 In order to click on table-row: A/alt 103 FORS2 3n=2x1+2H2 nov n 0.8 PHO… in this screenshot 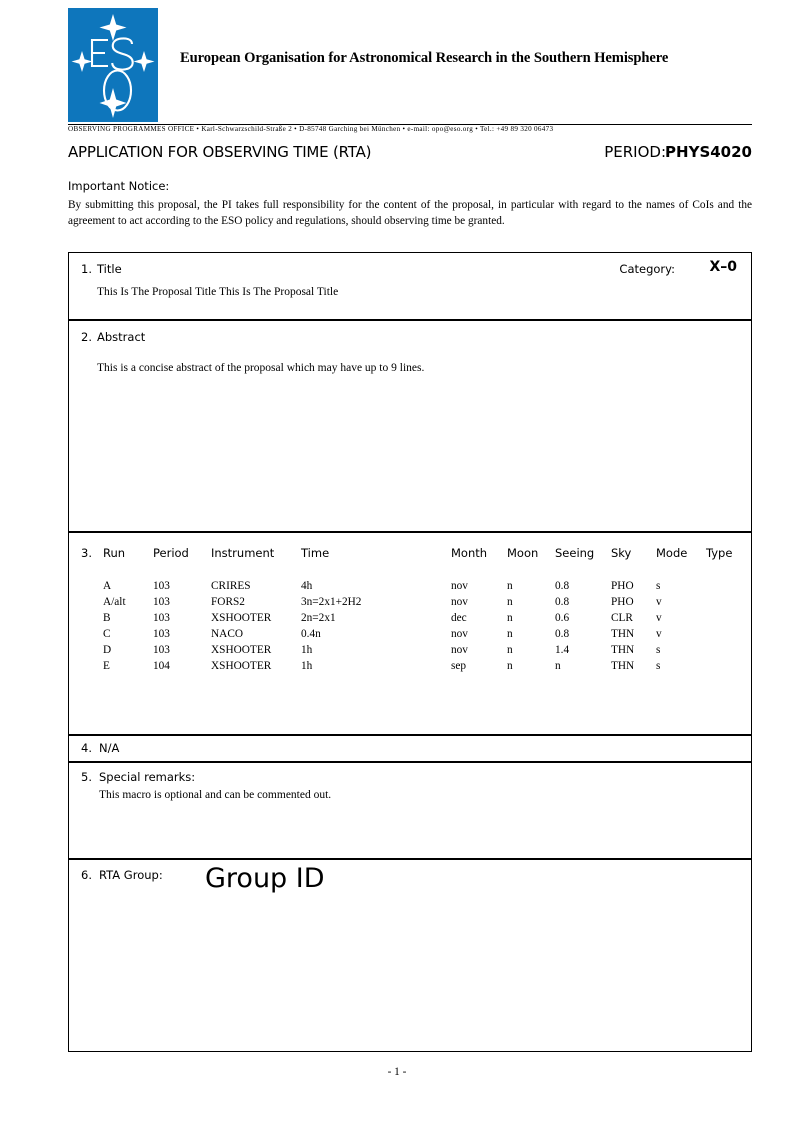, I will do `click(412, 602)`.